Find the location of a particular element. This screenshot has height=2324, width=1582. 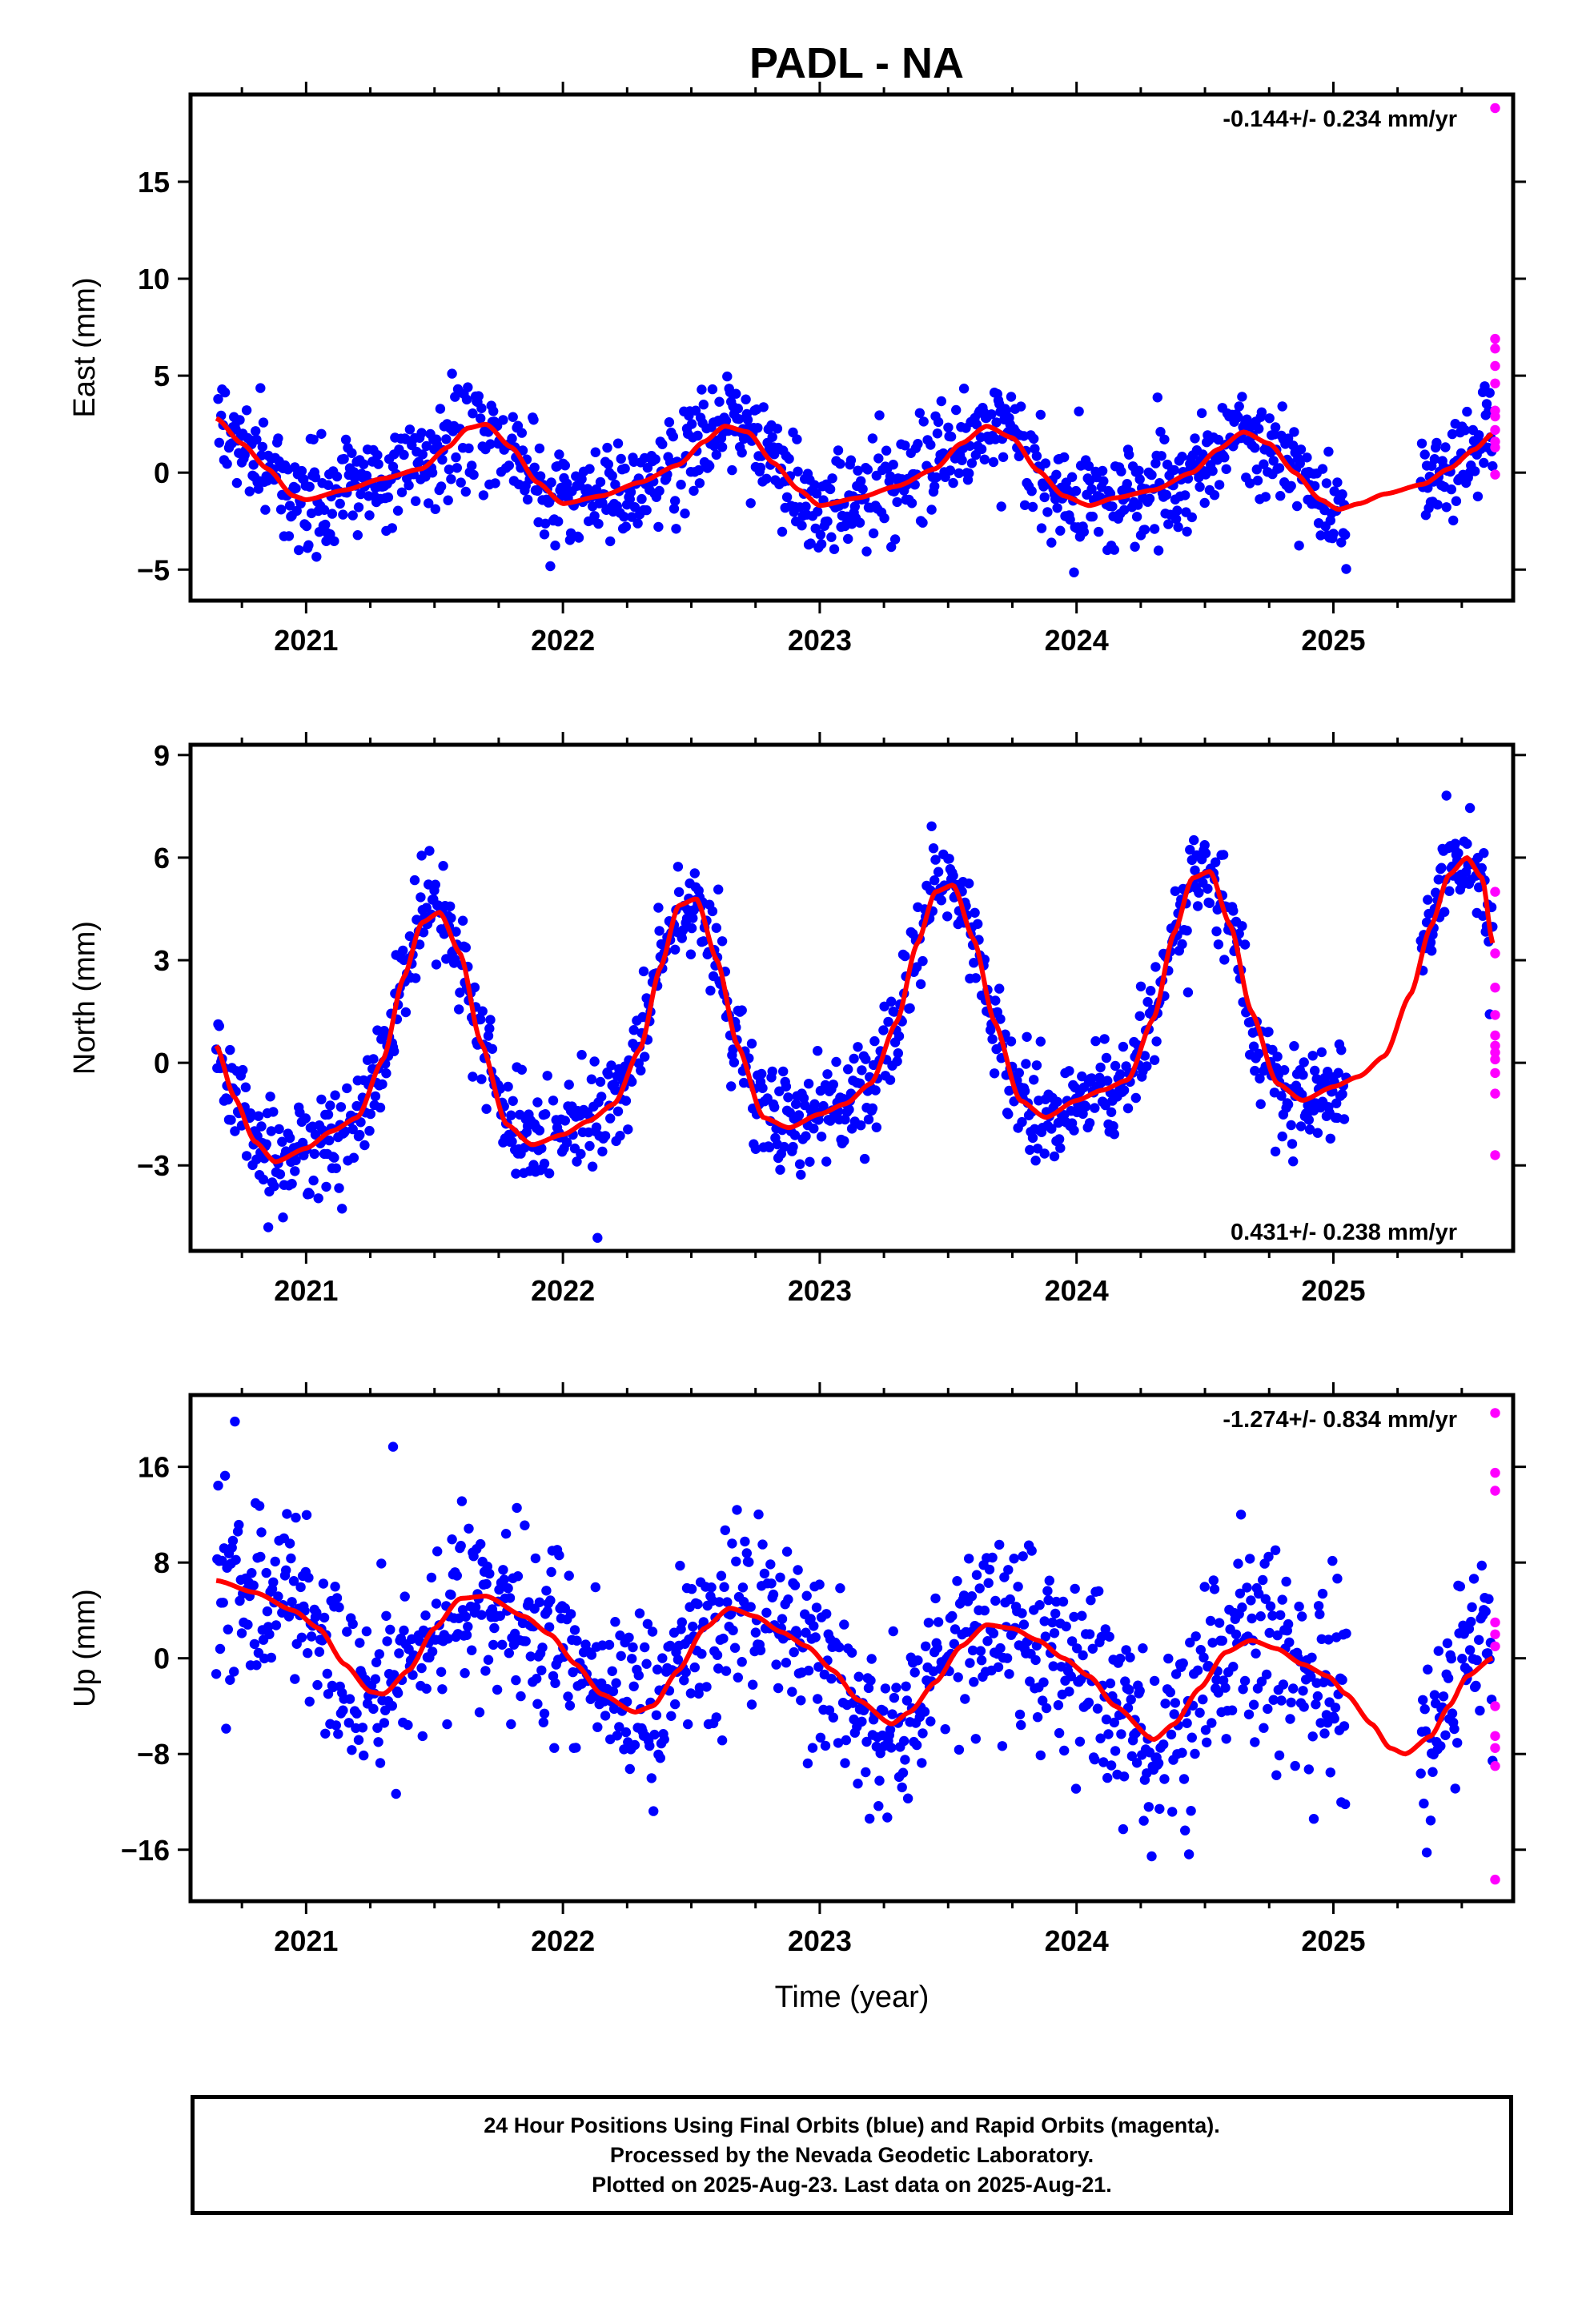

y-tick-label: 0 is located at coordinates (162, 1659).